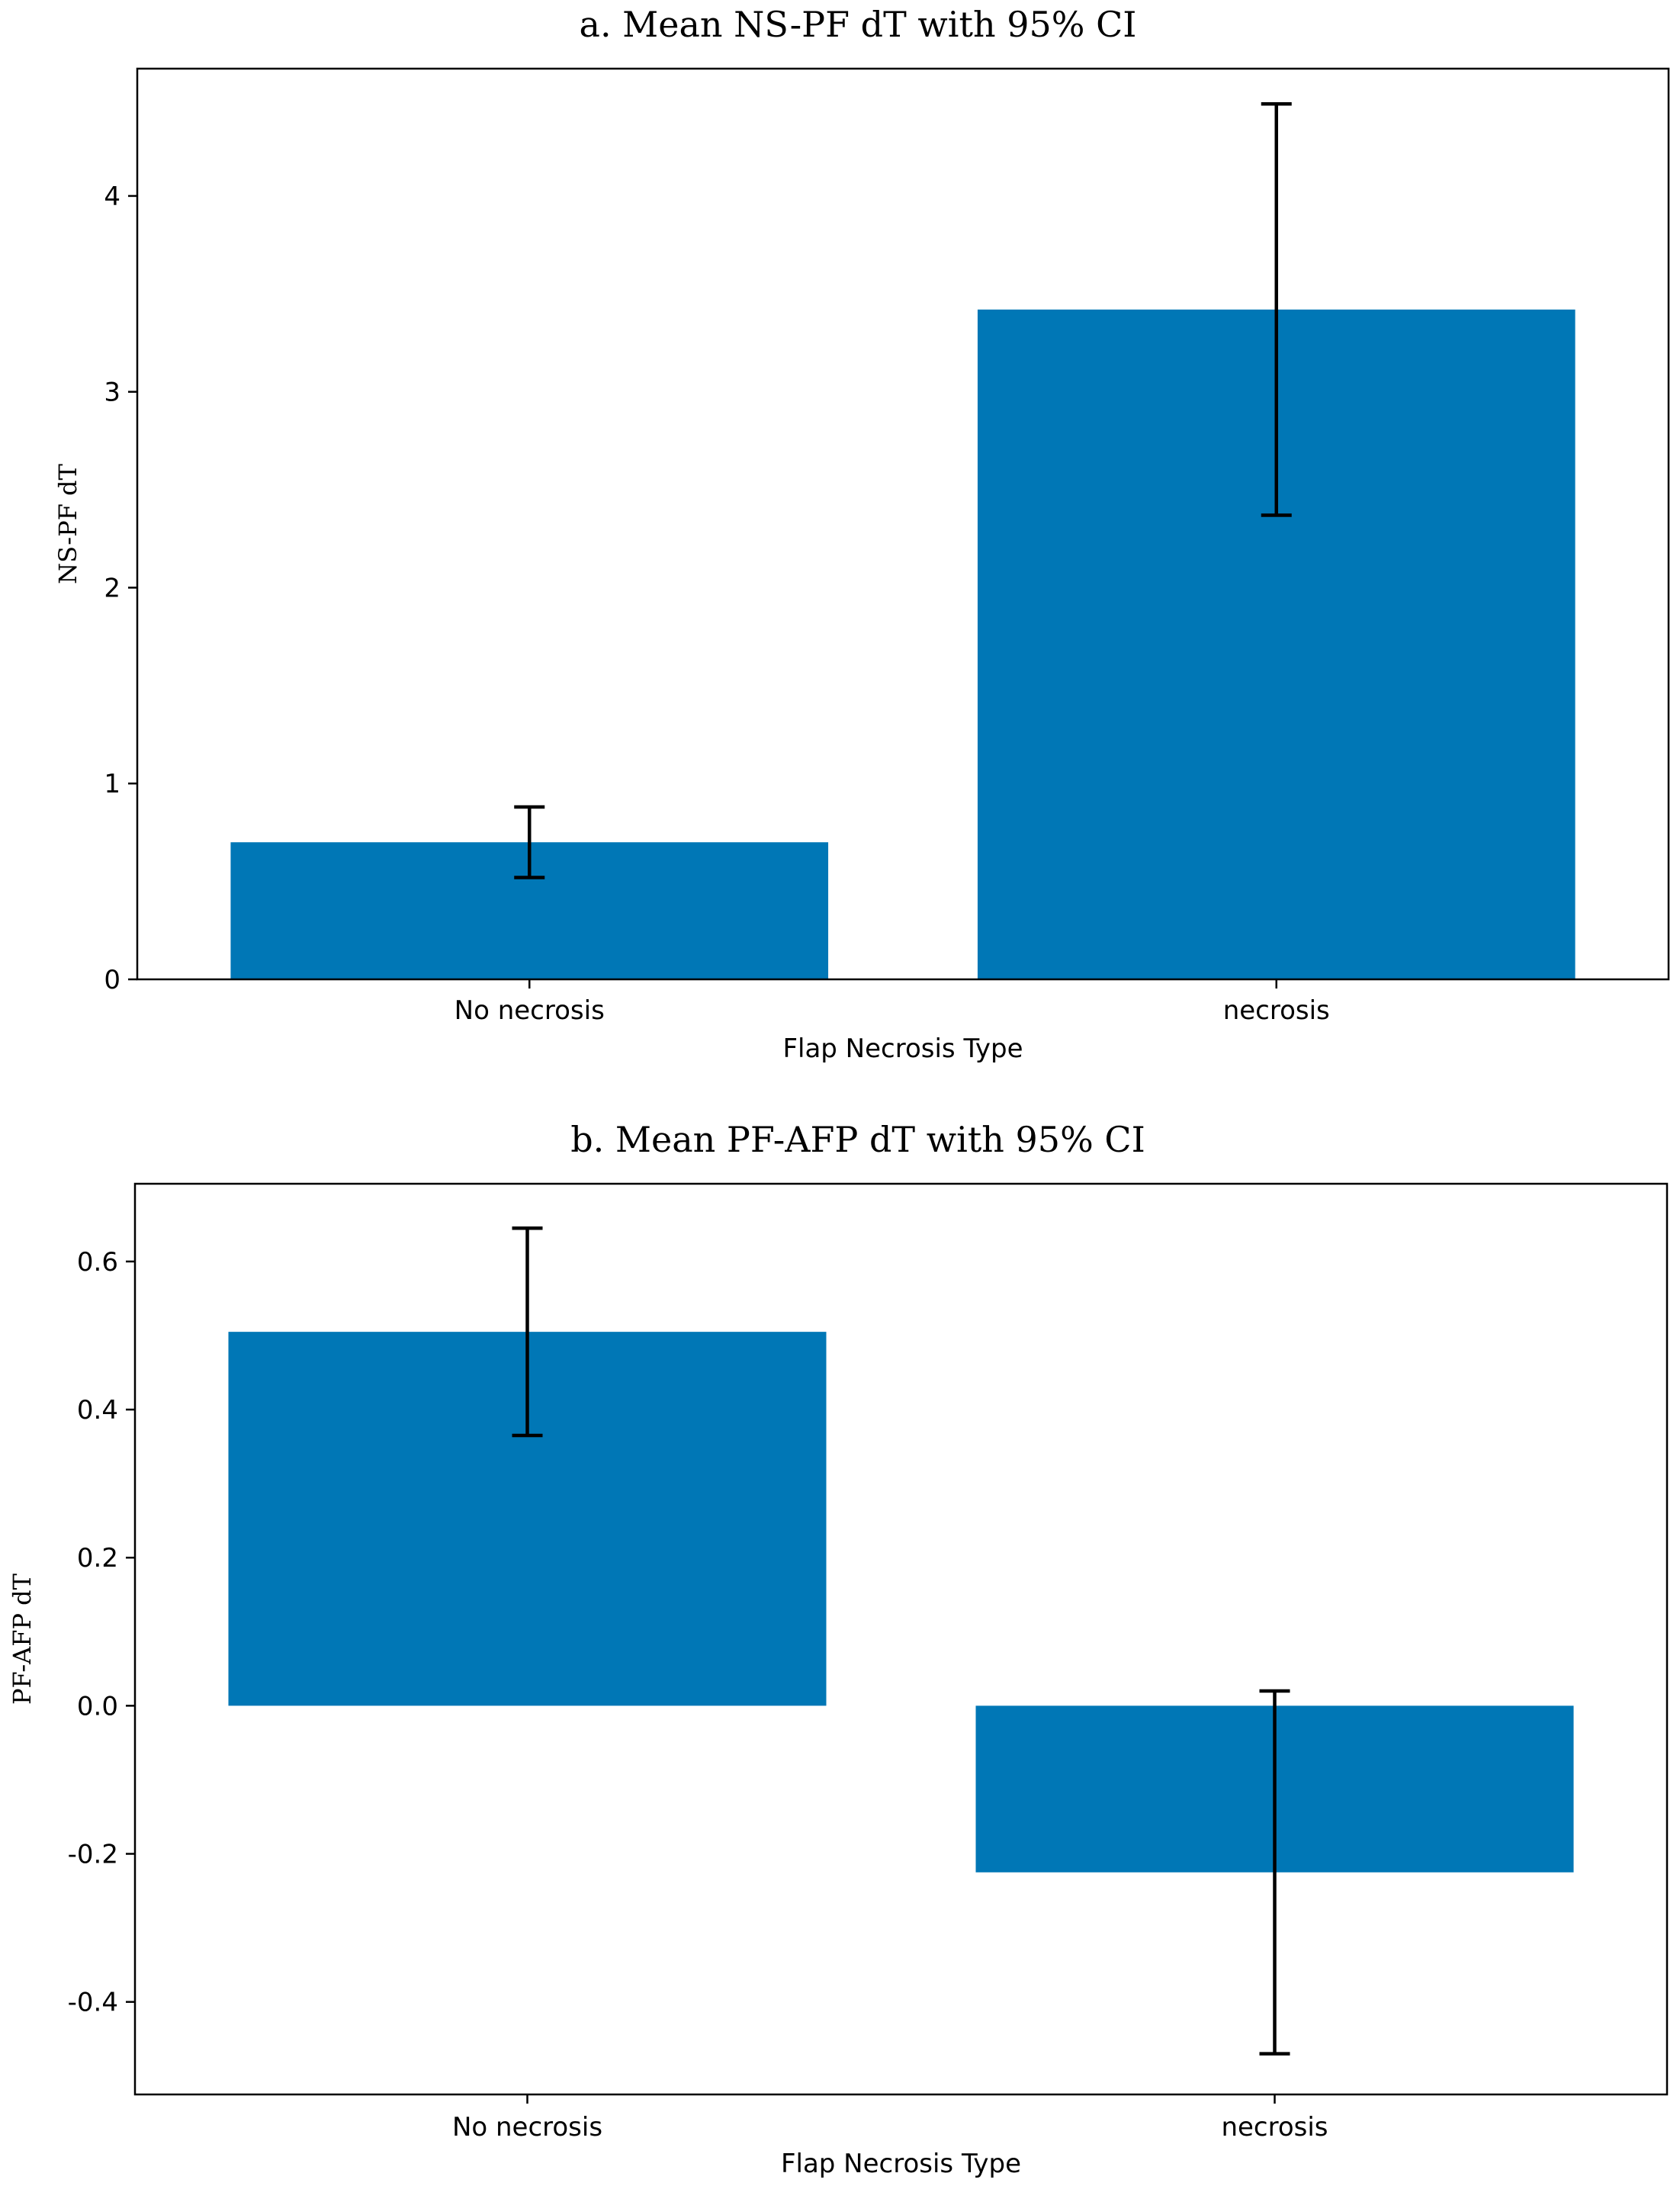 This screenshot has width=1680, height=2202. What do you see at coordinates (93, 1855) in the screenshot?
I see `y-tick-label: -0.2` at bounding box center [93, 1855].